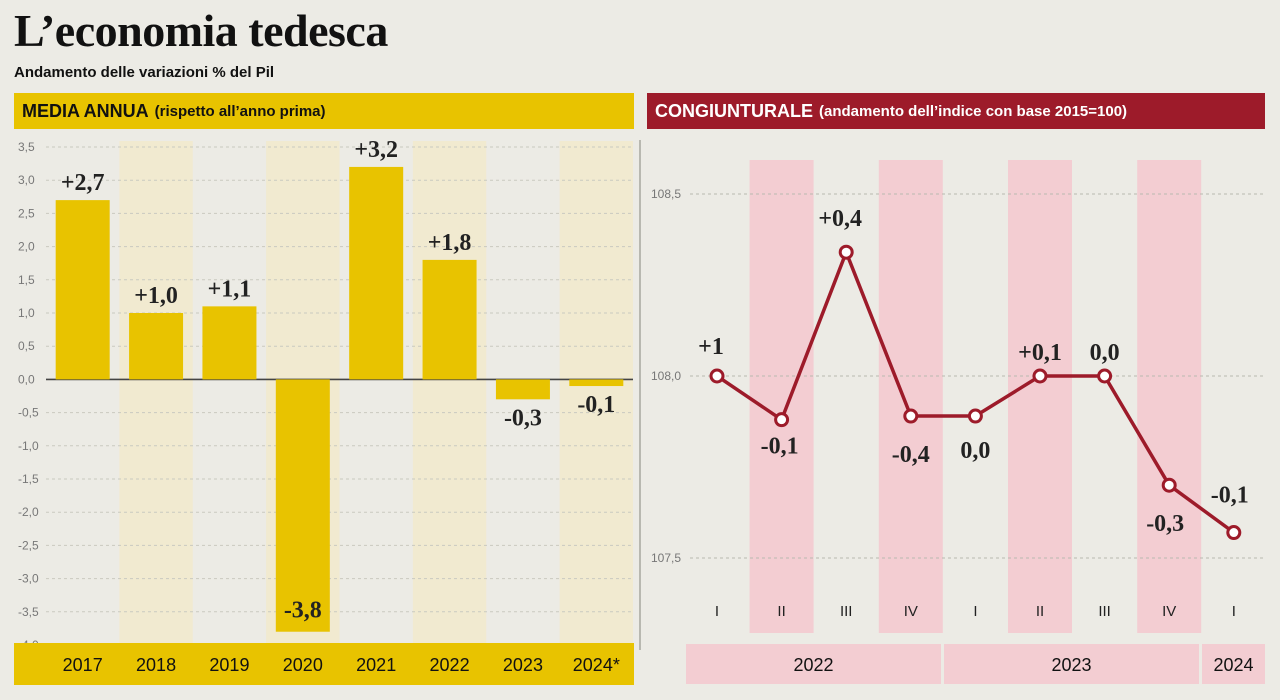 This screenshot has width=1280, height=700. I want to click on bar-value-label: +1,1, so click(230, 289).